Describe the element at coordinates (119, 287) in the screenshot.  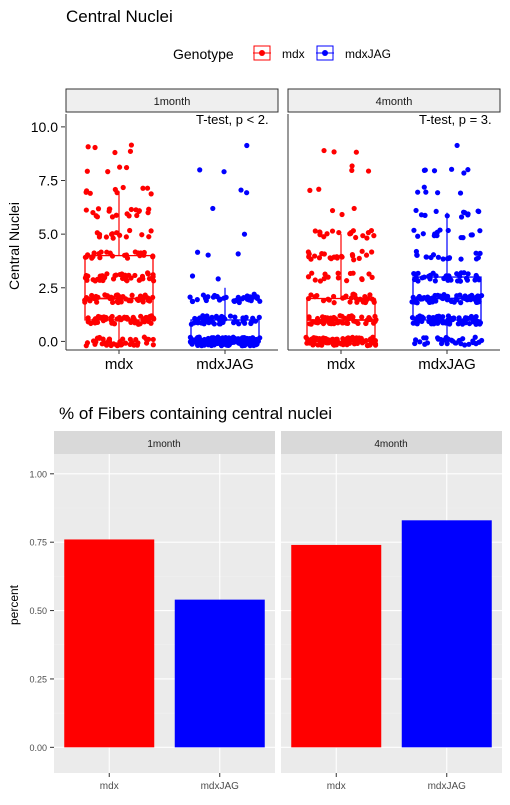
I see `box-mdx` at that location.